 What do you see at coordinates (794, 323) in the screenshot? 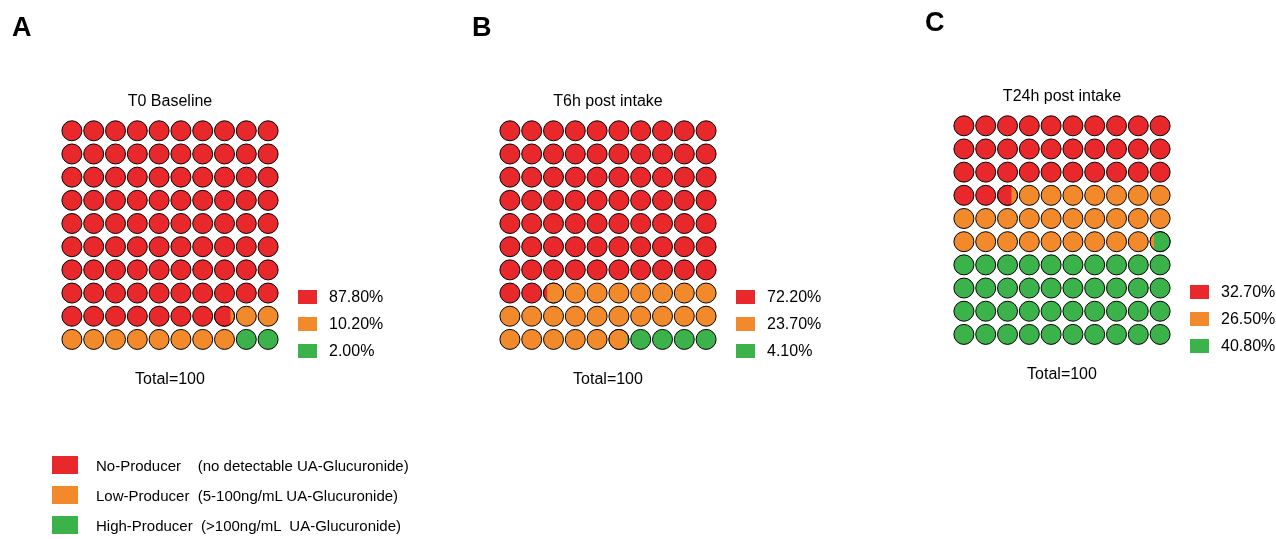
I see `data-label: 23.70%` at bounding box center [794, 323].